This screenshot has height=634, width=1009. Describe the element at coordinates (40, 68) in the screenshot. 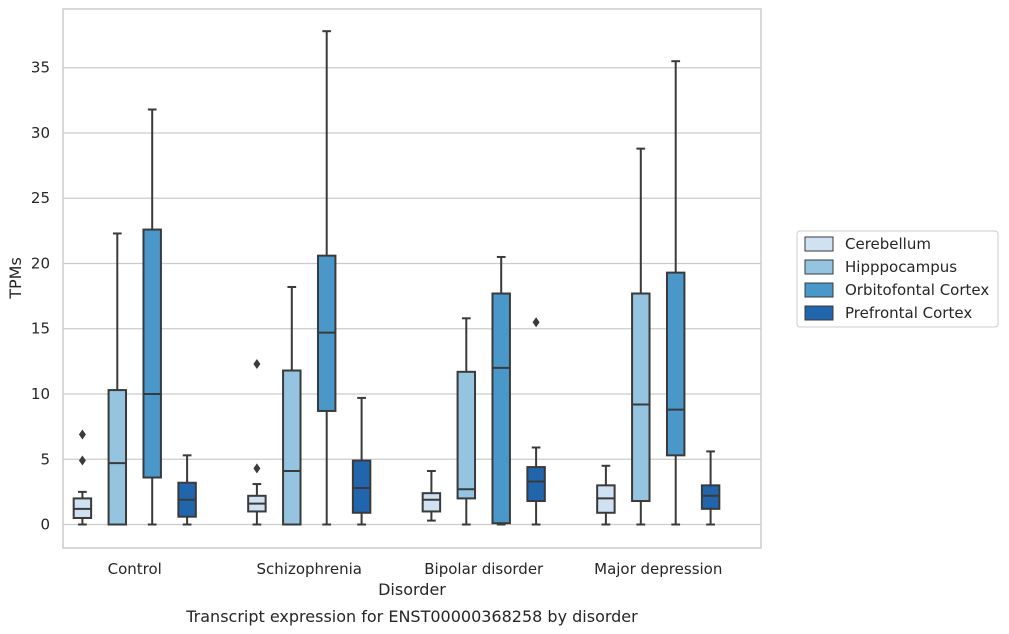

I see `y-tick-label: 35` at that location.